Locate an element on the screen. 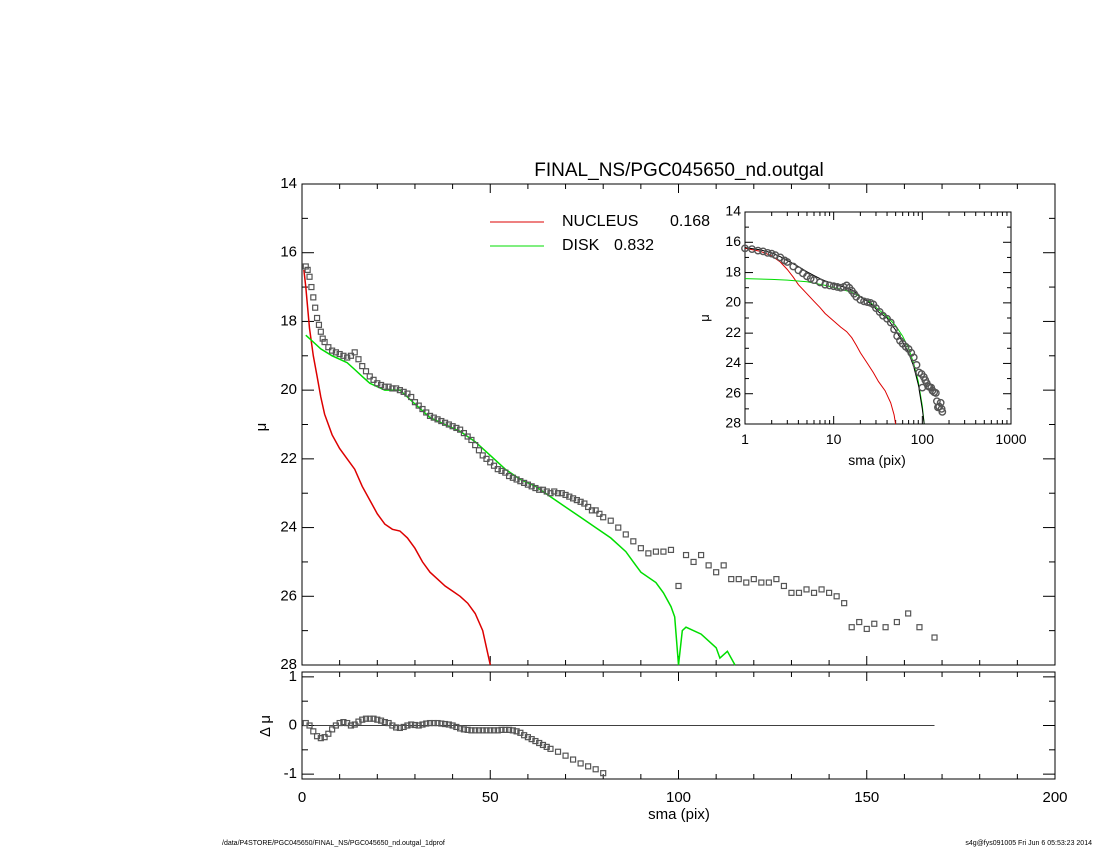 This screenshot has width=1100, height=850. main-y-tick-label: 28 is located at coordinates (288, 664).